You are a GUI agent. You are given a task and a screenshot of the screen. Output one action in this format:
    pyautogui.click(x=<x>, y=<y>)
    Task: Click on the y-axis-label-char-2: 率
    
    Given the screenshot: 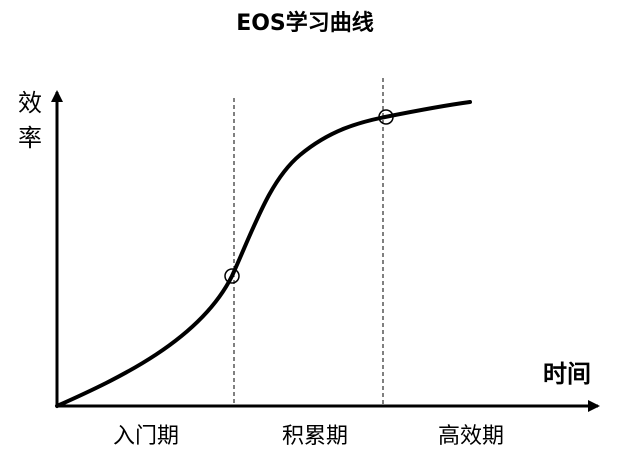 What is the action you would take?
    pyautogui.click(x=30, y=138)
    